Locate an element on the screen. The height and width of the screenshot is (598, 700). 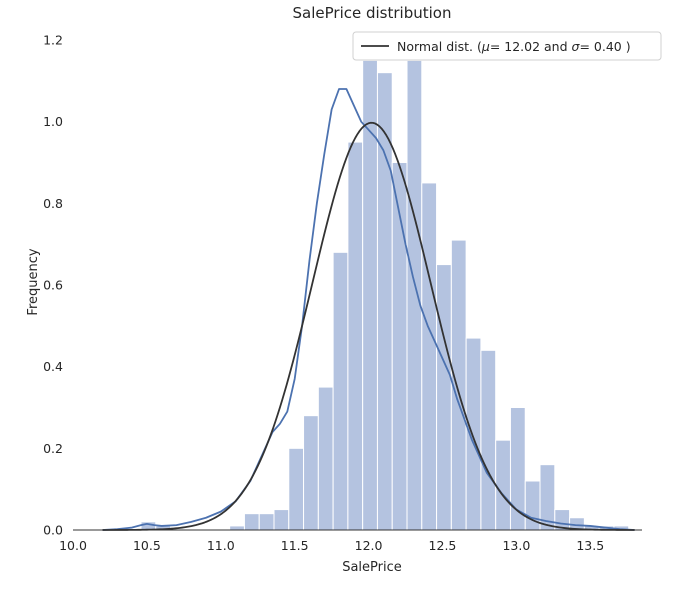
chart-title: SalePrice distribution is located at coordinates (372, 13).